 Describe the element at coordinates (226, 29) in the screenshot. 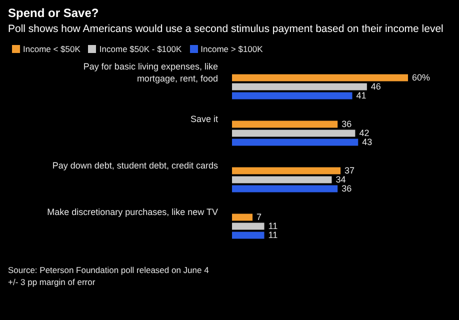

I see `chart-subtitle: Poll shows how Americans would use a second stimulus payment based on their income level` at that location.